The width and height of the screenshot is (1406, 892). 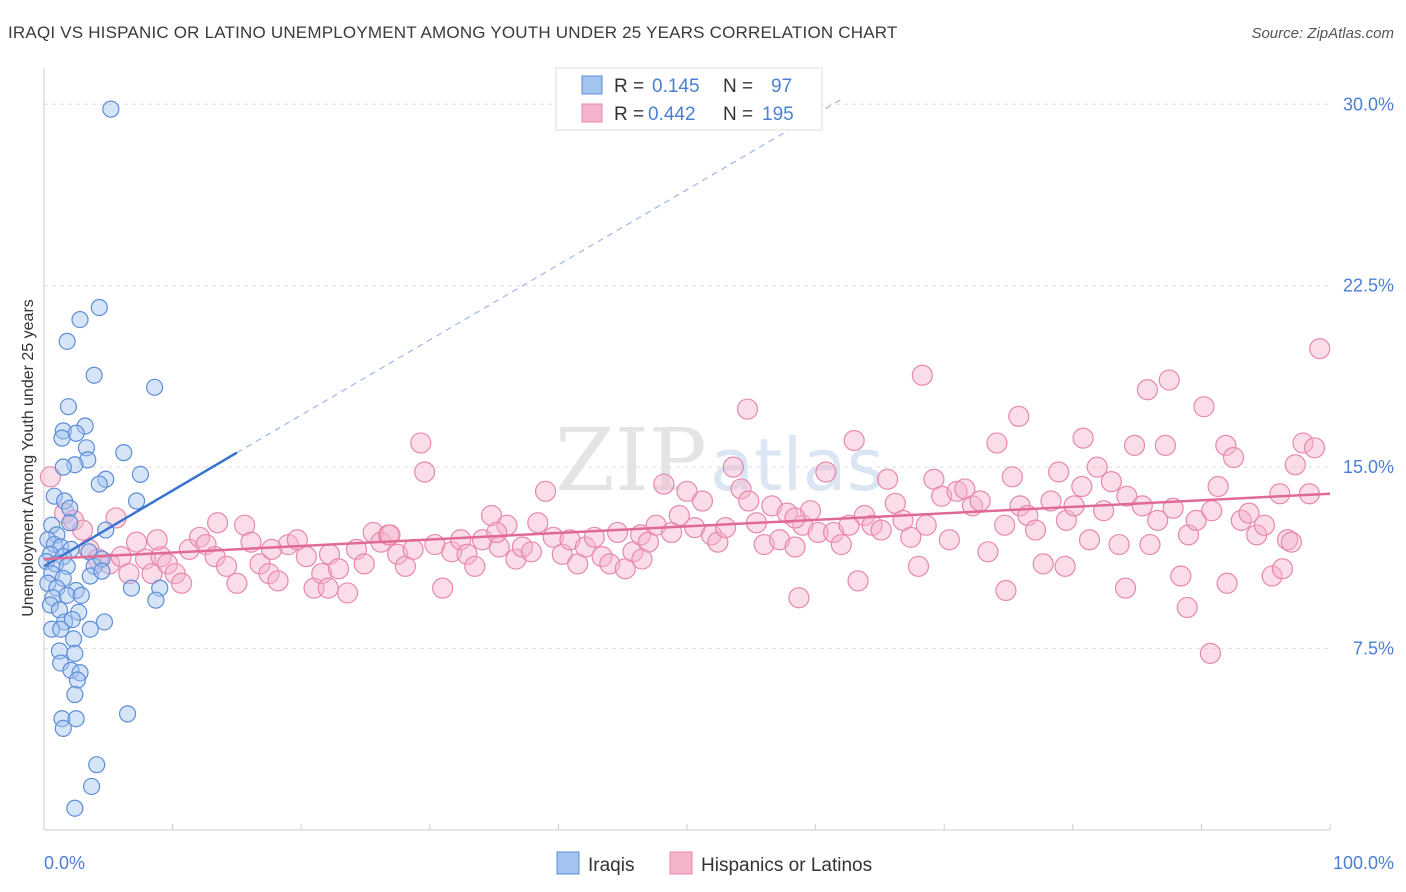 What do you see at coordinates (592, 85) in the screenshot?
I see `legend-swatch-iraqis` at bounding box center [592, 85].